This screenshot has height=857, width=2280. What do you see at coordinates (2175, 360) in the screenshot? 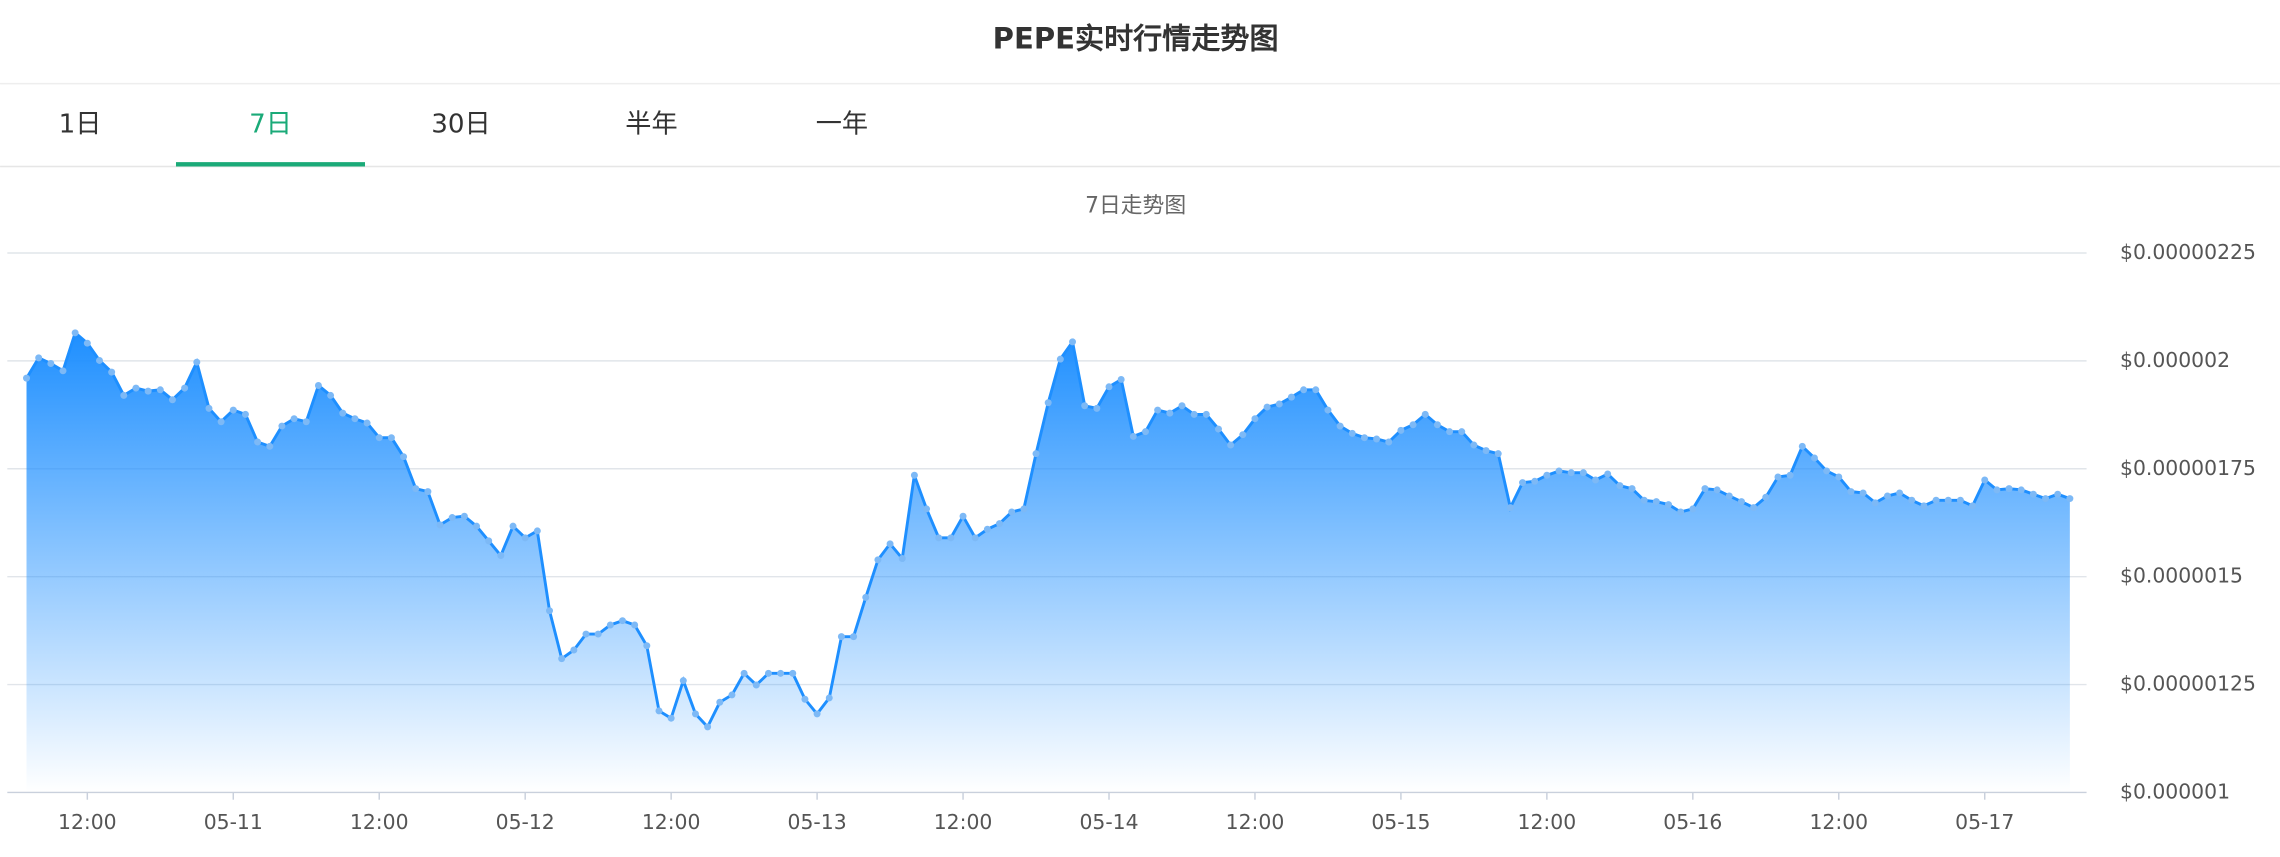
I see `y-tick-label: $0.000002` at bounding box center [2175, 360].